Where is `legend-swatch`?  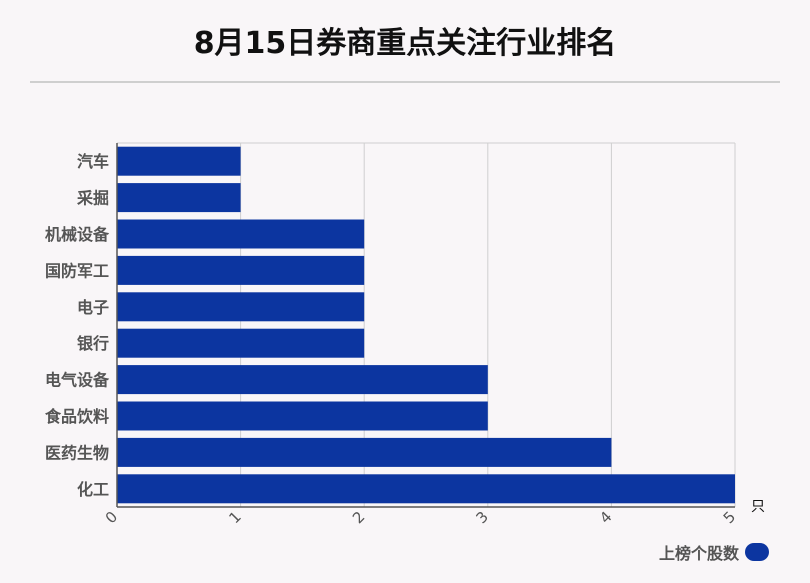 legend-swatch is located at coordinates (757, 552).